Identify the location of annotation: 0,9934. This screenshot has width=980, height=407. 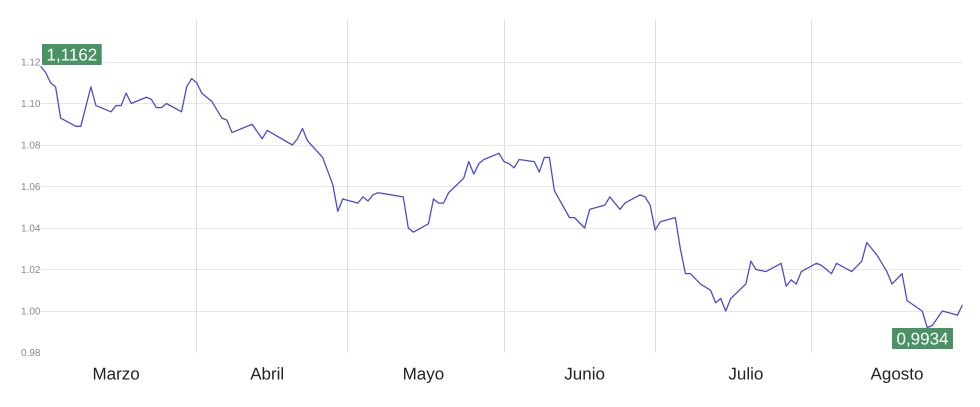
(922, 339).